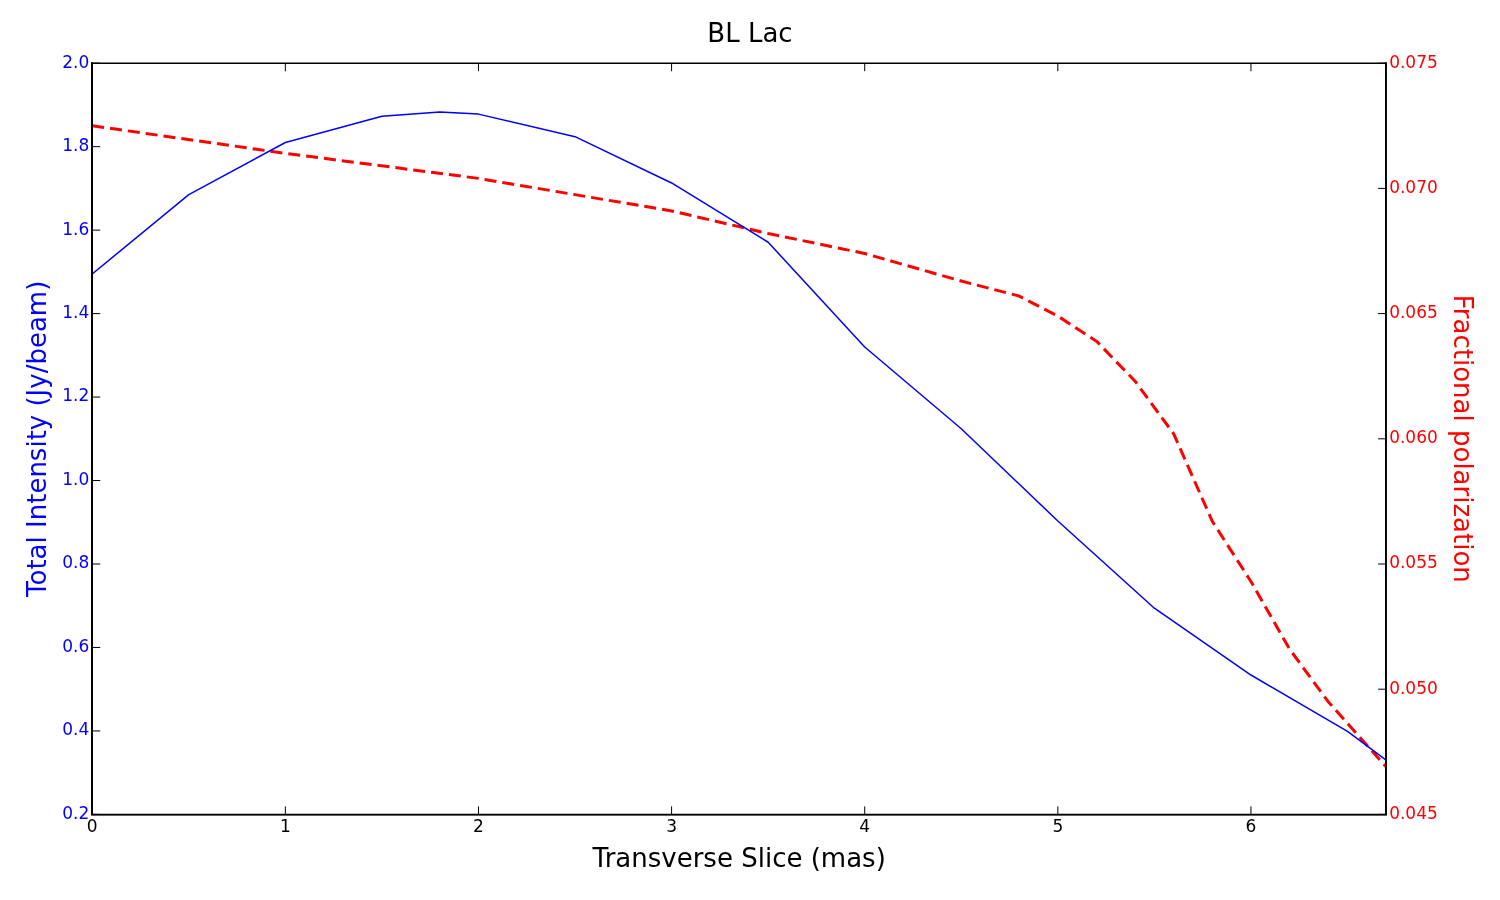  What do you see at coordinates (37, 439) in the screenshot?
I see `y-axis-title: Total Intensity (Jy/beam)` at bounding box center [37, 439].